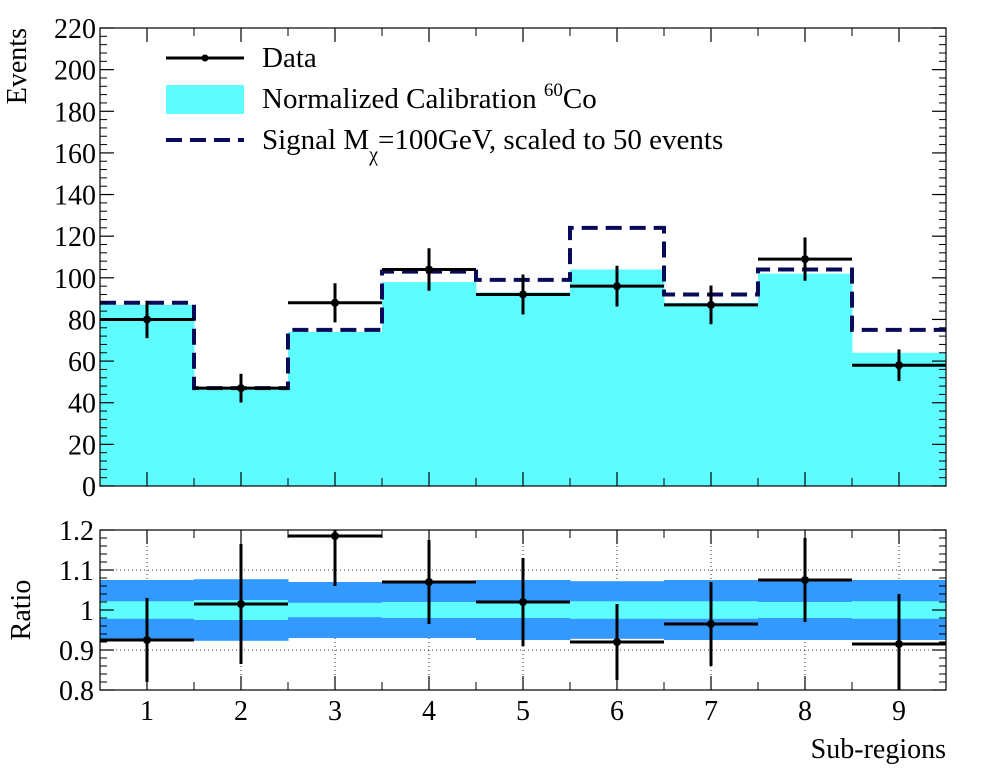  I want to click on ratio-xtick-label-8: 8, so click(805, 711).